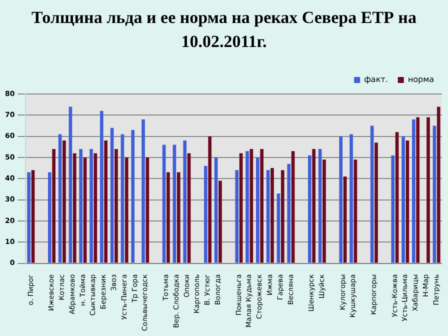 This screenshot has width=448, height=336. What do you see at coordinates (376, 79) in the screenshot?
I see `legend-label: факт.` at bounding box center [376, 79].